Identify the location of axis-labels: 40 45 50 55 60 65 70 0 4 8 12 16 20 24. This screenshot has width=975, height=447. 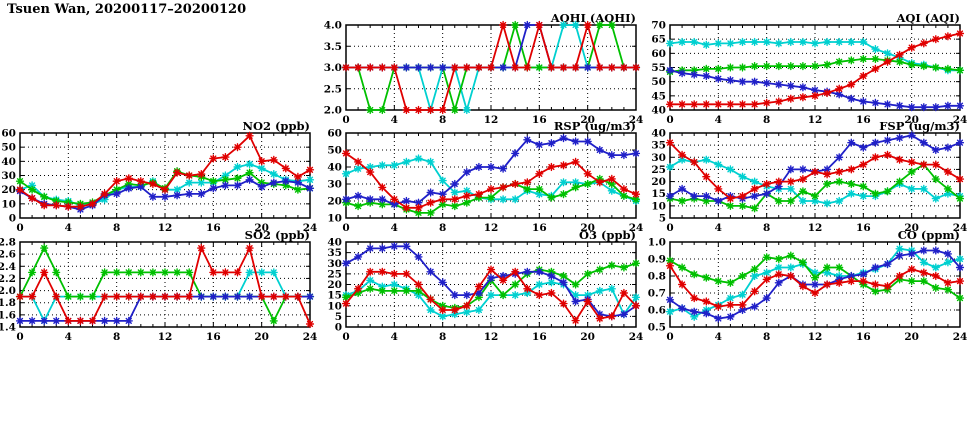
(809, 73).